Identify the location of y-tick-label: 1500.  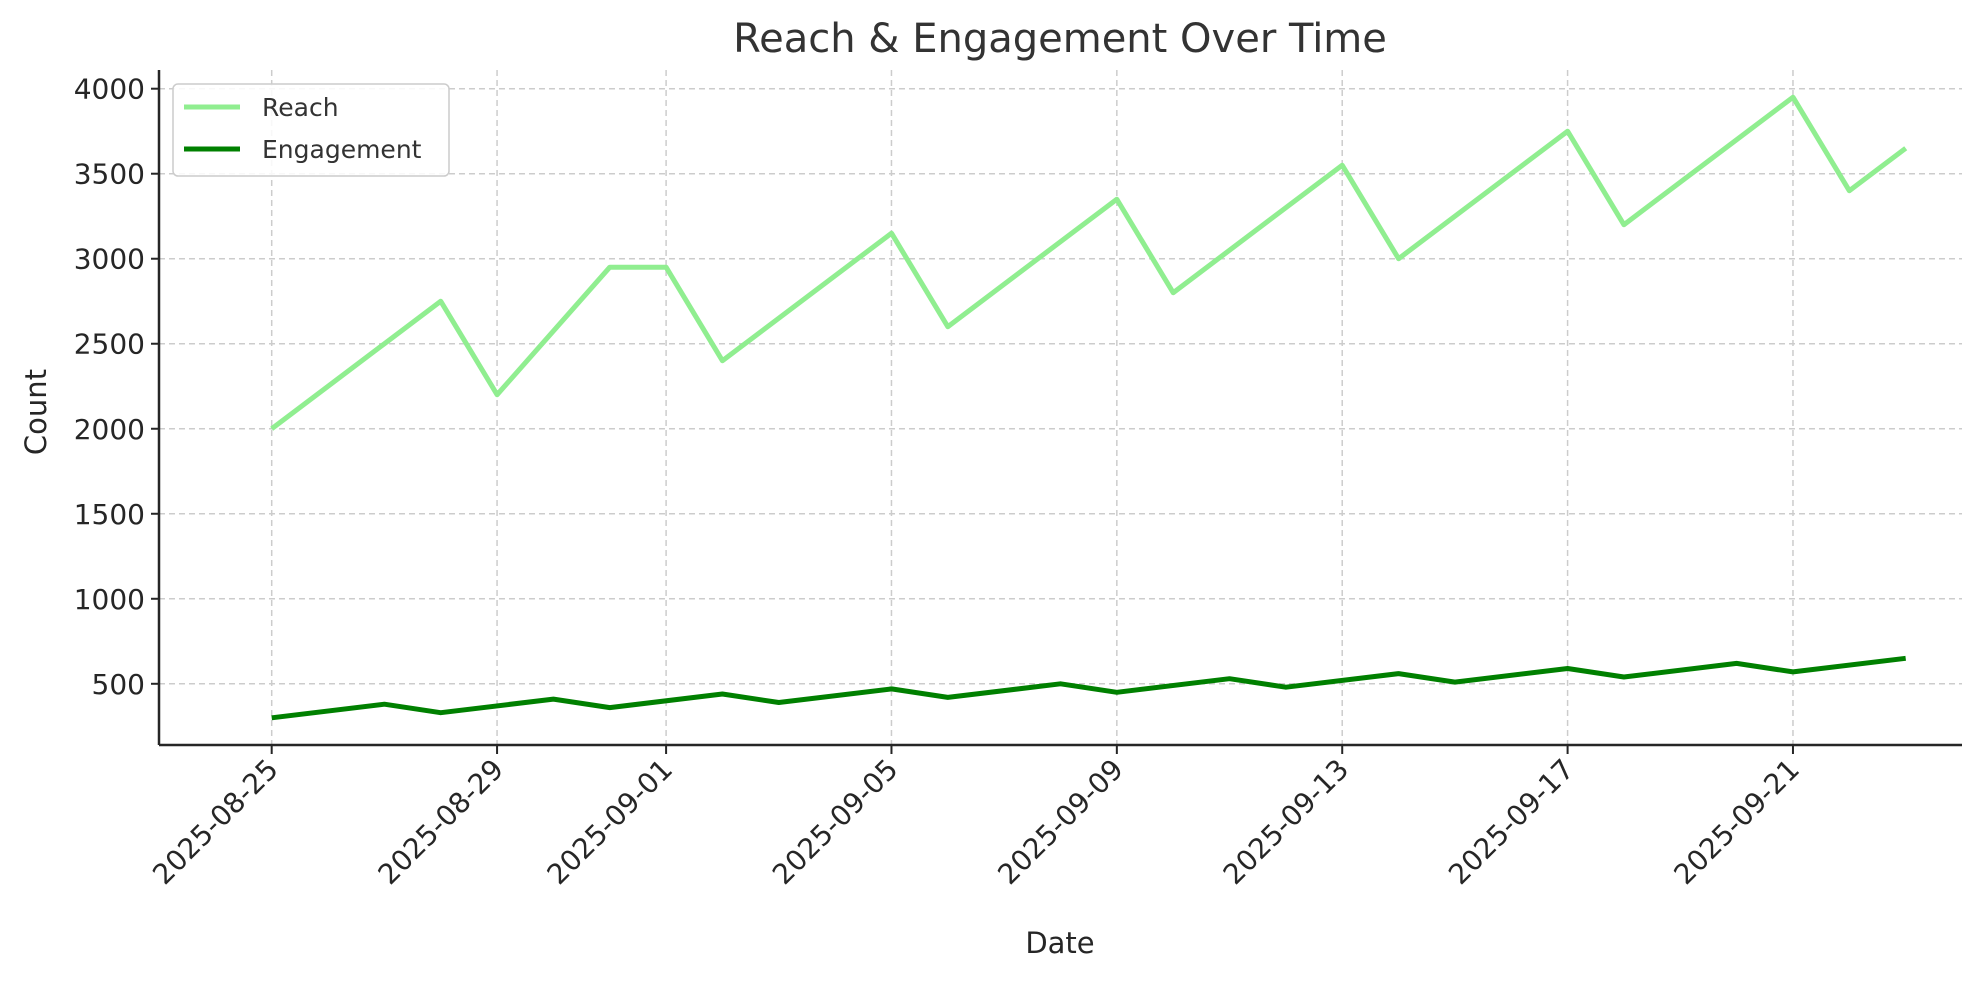
(109, 514).